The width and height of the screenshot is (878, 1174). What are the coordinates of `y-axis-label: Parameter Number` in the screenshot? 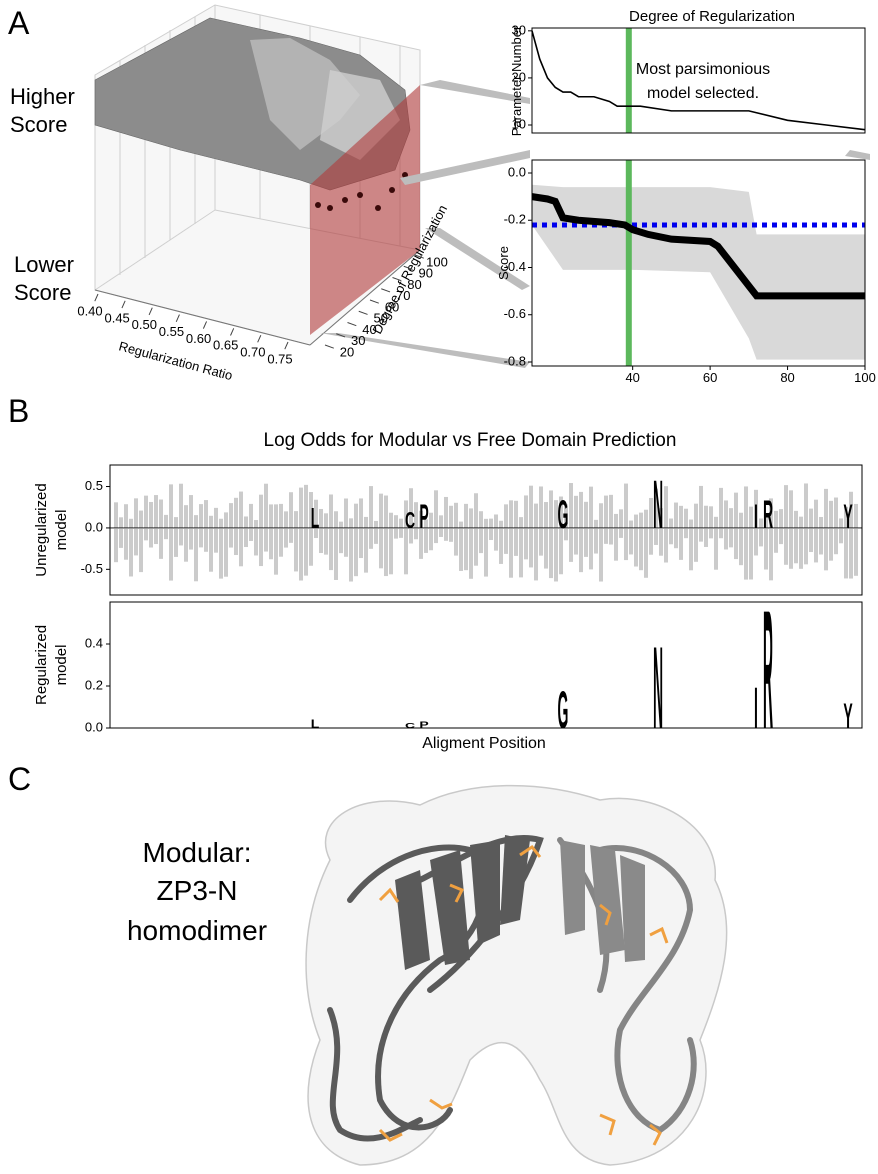 It's located at (516, 80).